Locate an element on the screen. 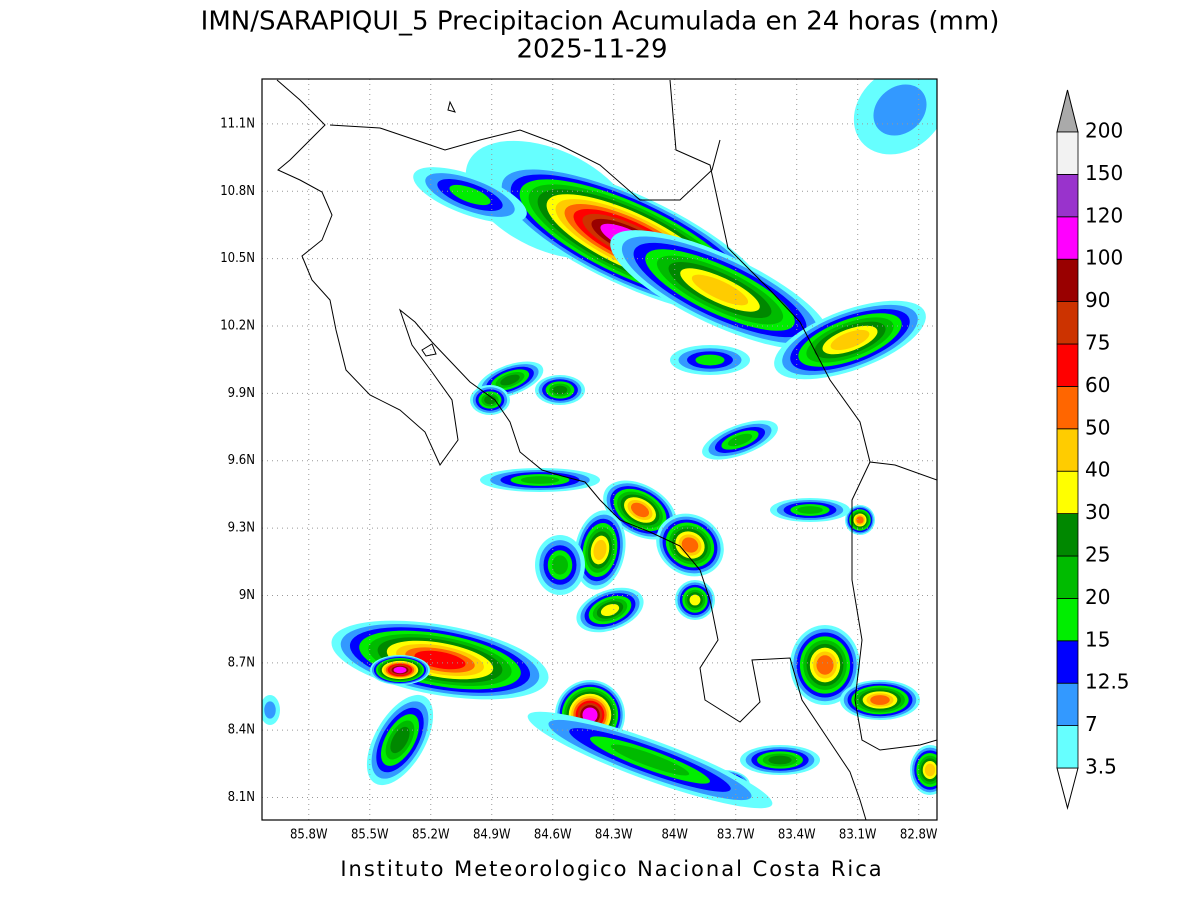 The height and width of the screenshot is (900, 1200). x-tick-label: 84W is located at coordinates (674, 835).